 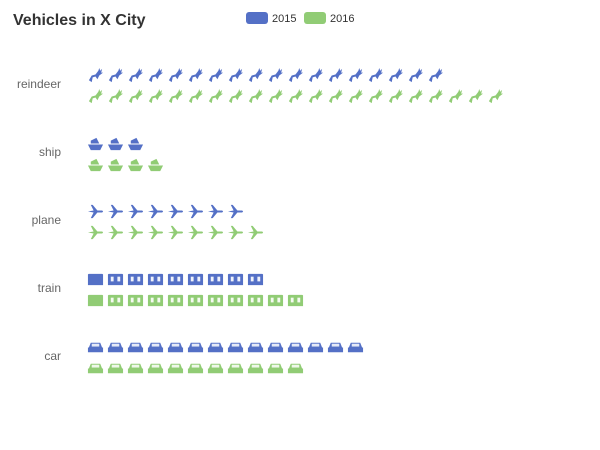 What do you see at coordinates (296, 96) in the screenshot?
I see `bar-reindeer-2016` at bounding box center [296, 96].